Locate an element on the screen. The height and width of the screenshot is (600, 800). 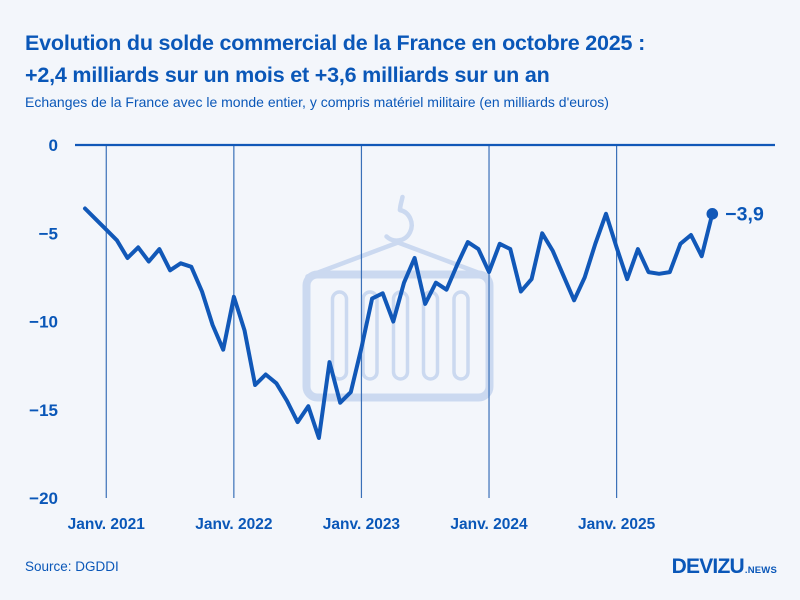
x-axis-tick-label: Janv. 2025 is located at coordinates (617, 524).